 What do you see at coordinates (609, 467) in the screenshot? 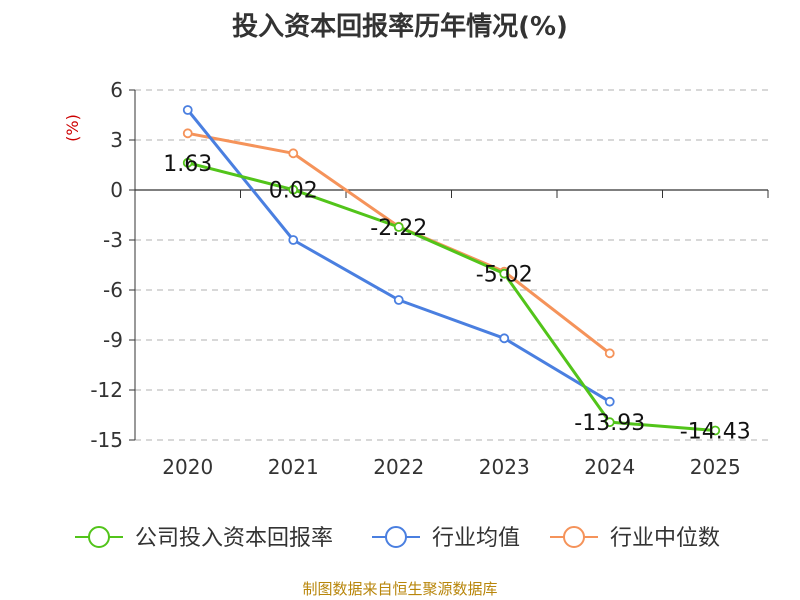
I see `x-tick-label: 2024` at bounding box center [609, 467].